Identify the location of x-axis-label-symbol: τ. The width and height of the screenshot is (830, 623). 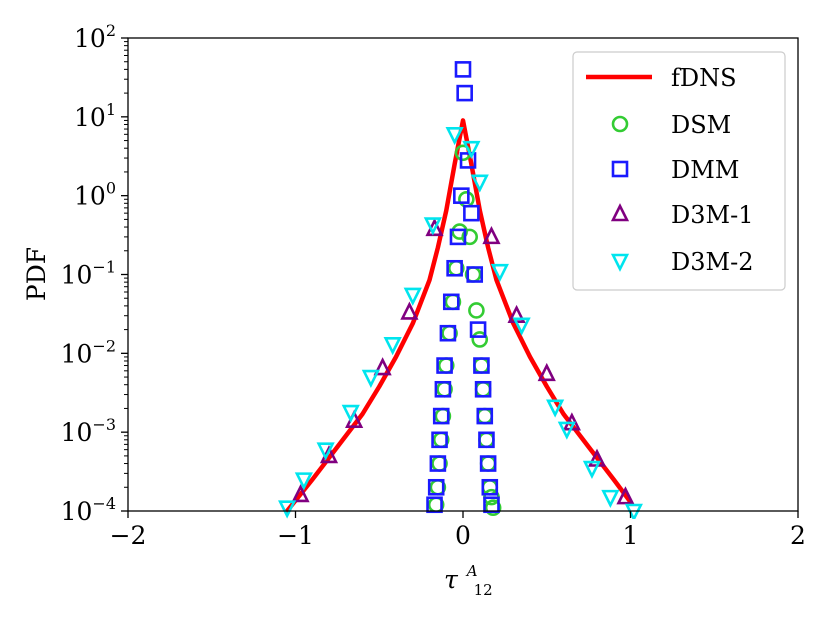
(451, 579).